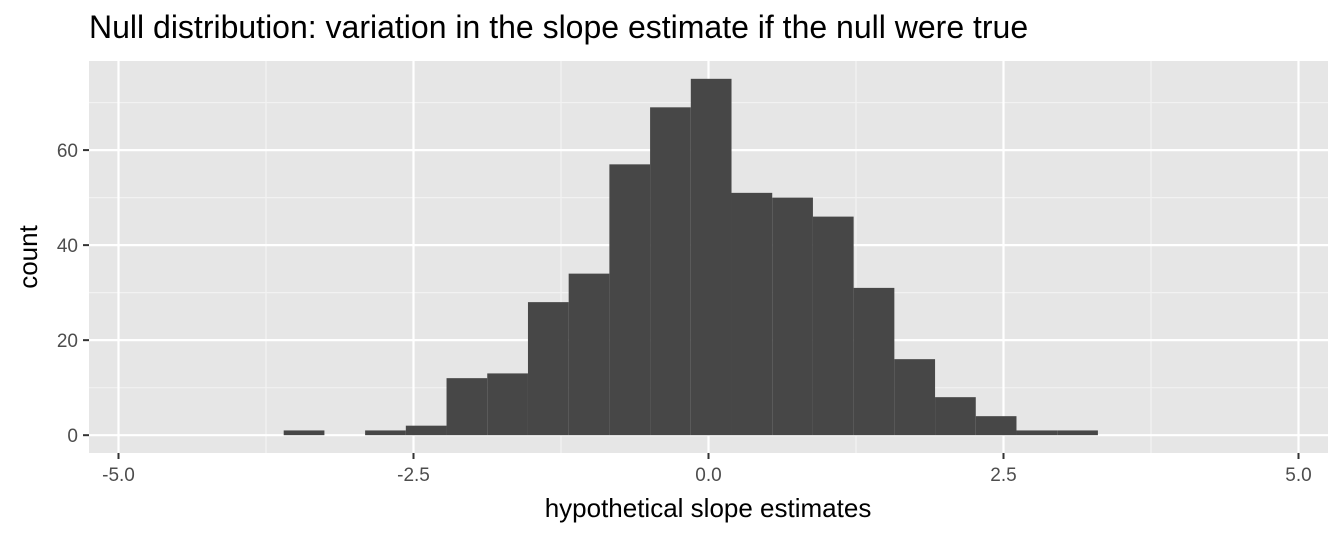 The width and height of the screenshot is (1344, 537). I want to click on y-tick-label: 60, so click(67, 151).